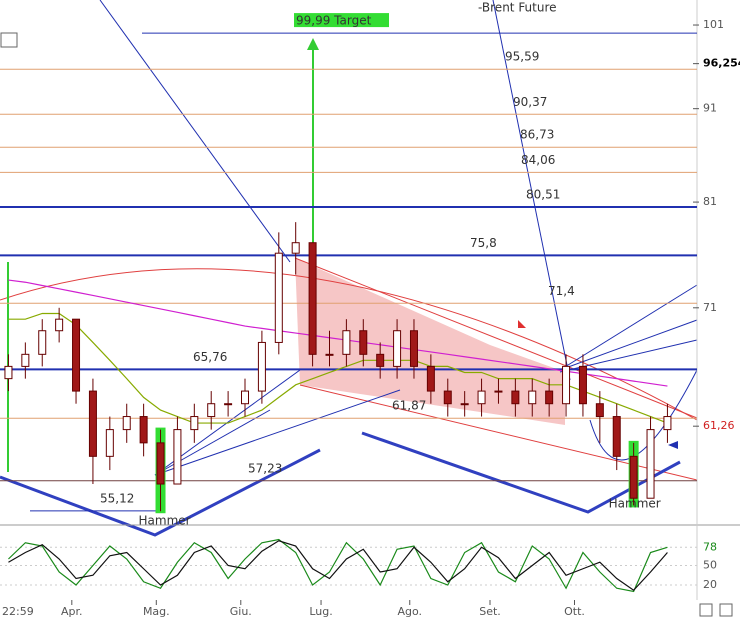  I want to click on osc-tick-label: 50, so click(710, 565).